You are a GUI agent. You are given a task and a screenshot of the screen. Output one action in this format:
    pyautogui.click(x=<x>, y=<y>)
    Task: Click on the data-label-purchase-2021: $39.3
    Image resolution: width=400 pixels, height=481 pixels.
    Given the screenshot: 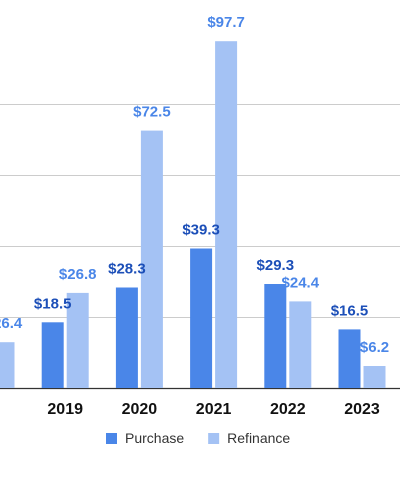 What is the action you would take?
    pyautogui.click(x=201, y=230)
    